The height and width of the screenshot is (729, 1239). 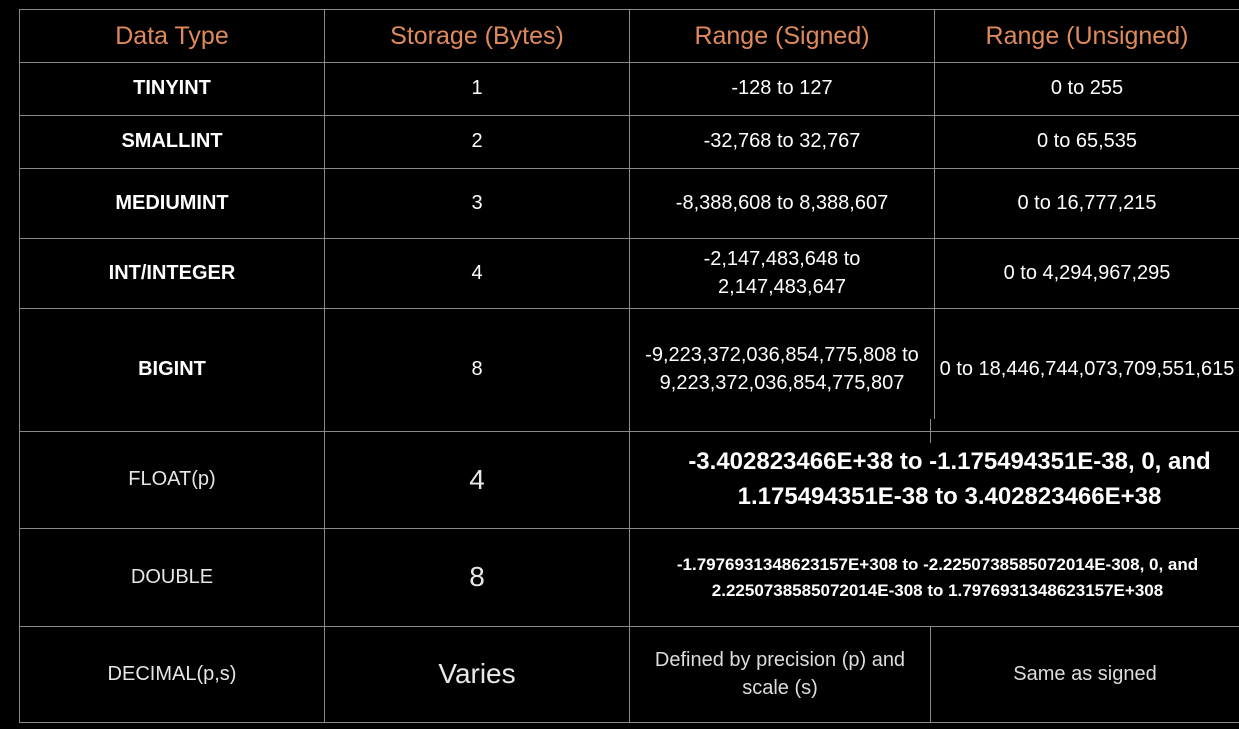 What do you see at coordinates (172, 369) in the screenshot?
I see `type-cell: BIGINT` at bounding box center [172, 369].